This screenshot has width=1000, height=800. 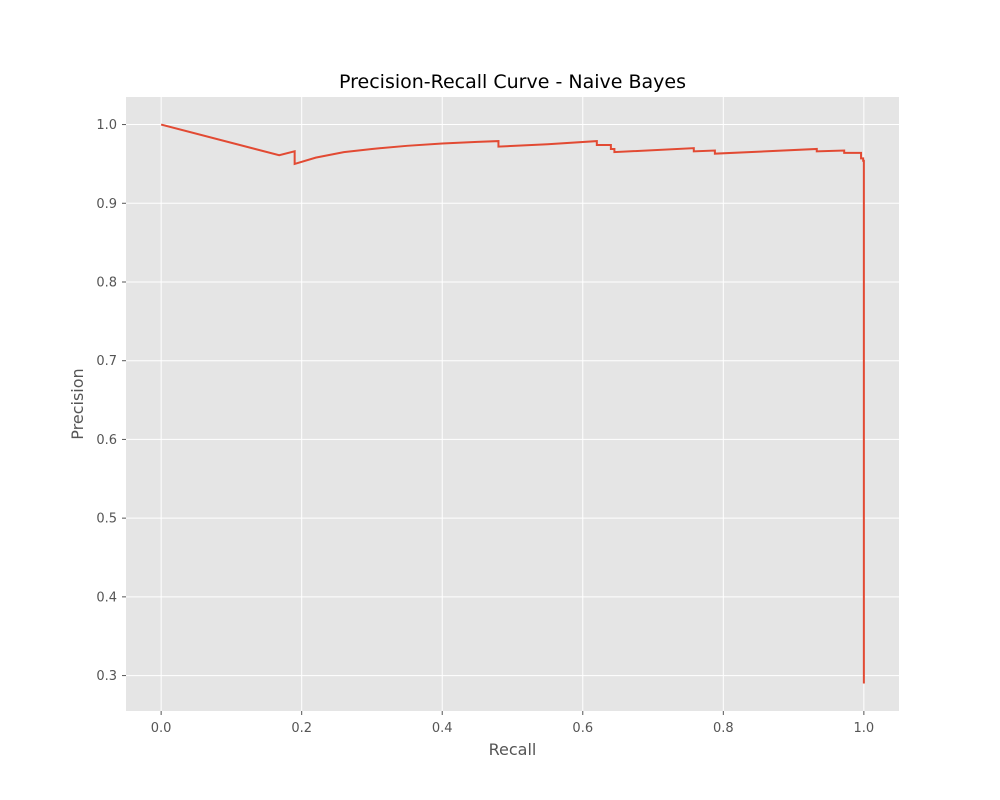 What do you see at coordinates (106, 519) in the screenshot?
I see `y-tick-label: 0.5` at bounding box center [106, 519].